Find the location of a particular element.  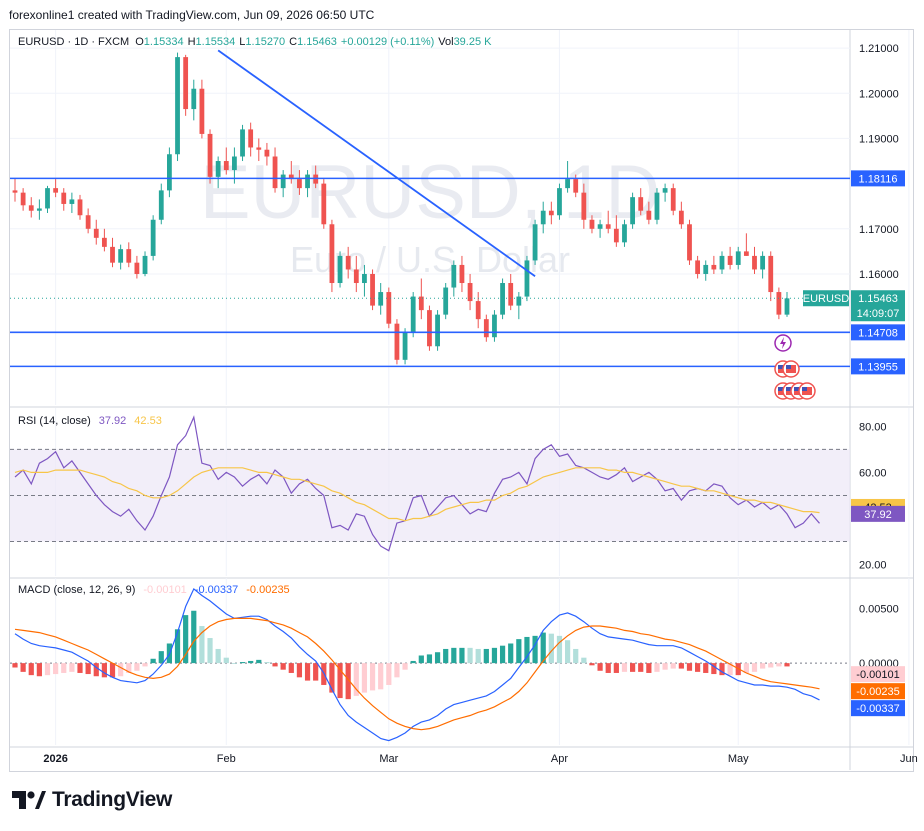

low-value: 1.15270 is located at coordinates (265, 42).